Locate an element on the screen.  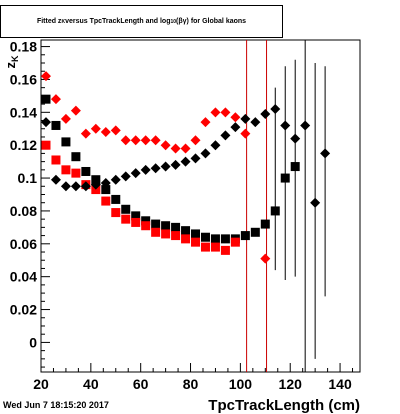
y-tick-label: 0.02 is located at coordinates (23, 310).